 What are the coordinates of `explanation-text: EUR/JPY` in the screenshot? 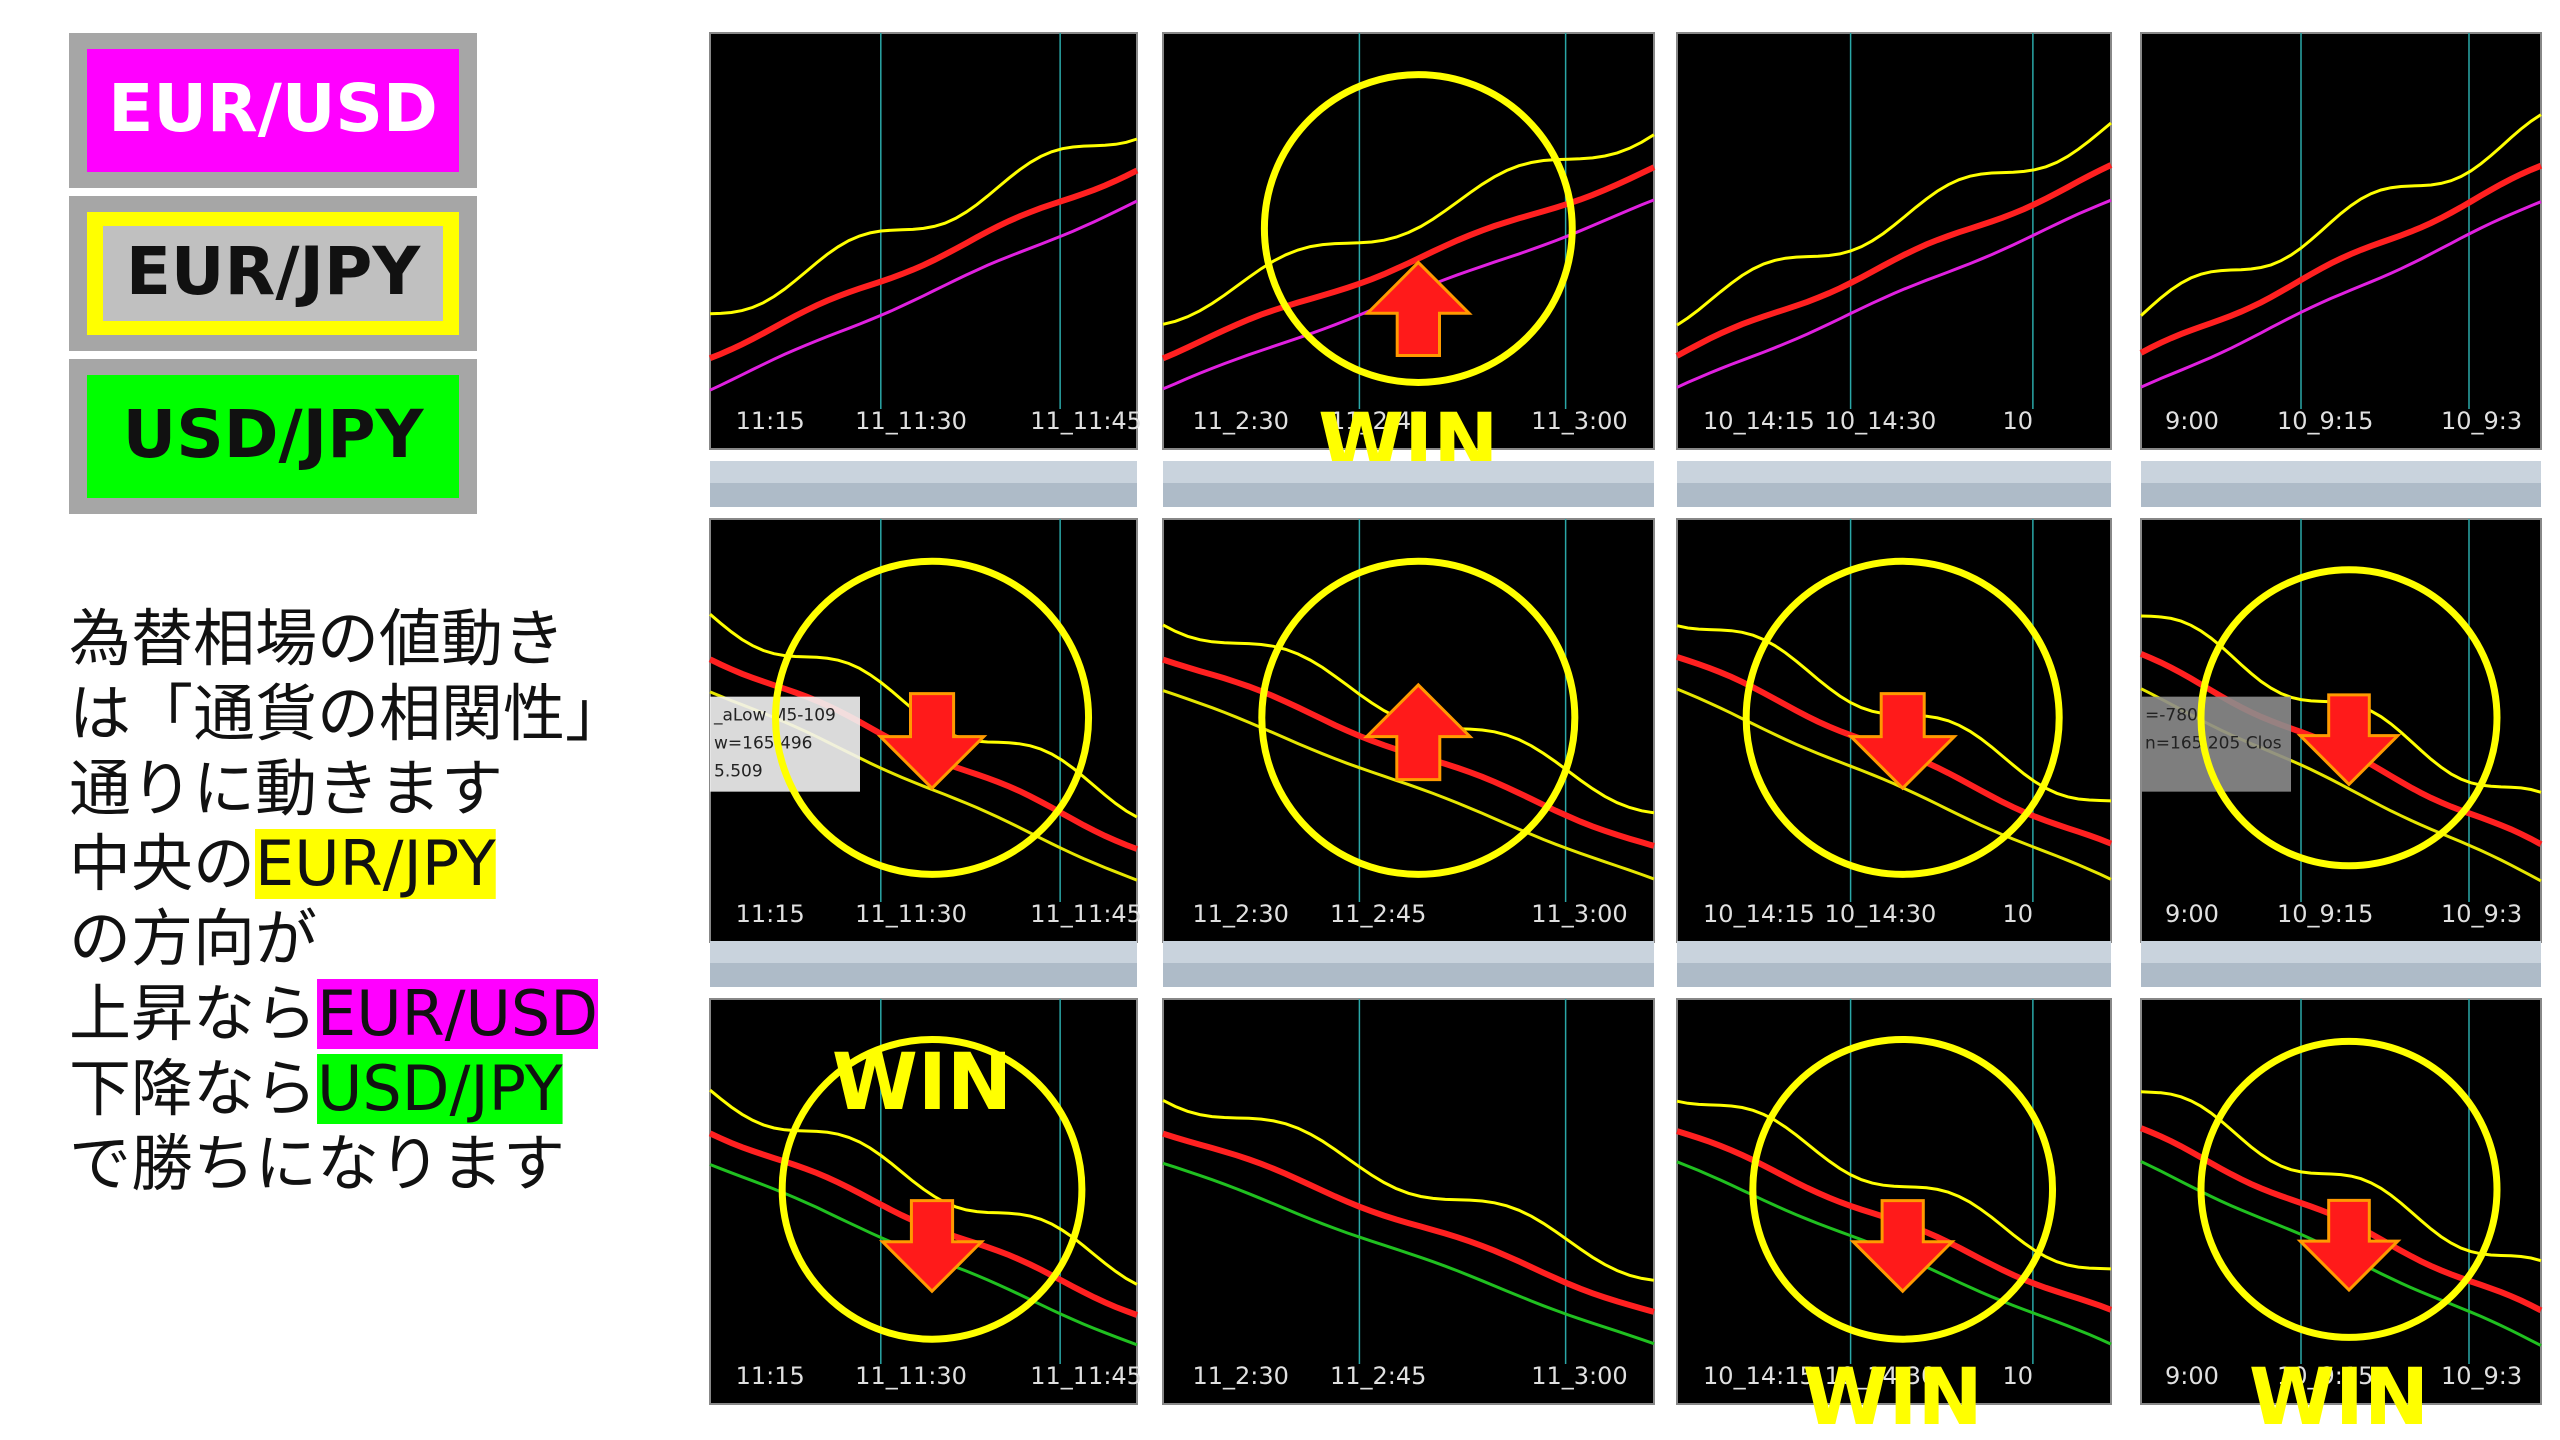 It's located at (375, 863).